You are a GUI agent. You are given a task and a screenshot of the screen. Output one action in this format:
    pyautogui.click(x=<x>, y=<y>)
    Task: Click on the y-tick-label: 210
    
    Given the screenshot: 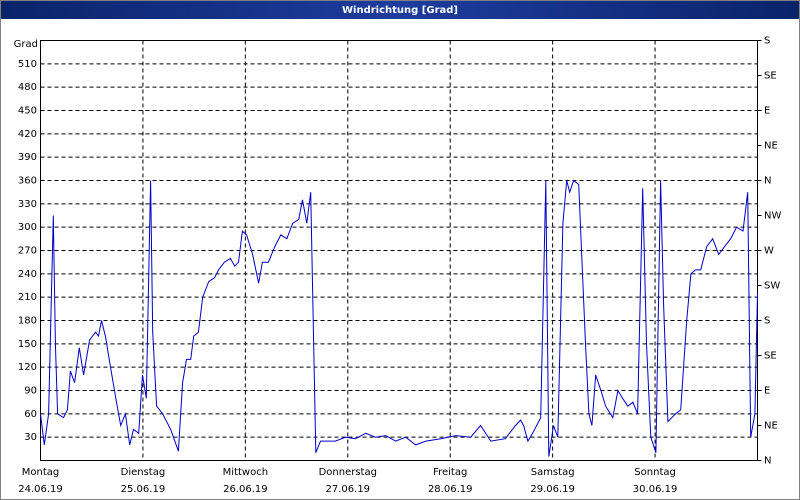 What is the action you would take?
    pyautogui.click(x=27, y=297)
    